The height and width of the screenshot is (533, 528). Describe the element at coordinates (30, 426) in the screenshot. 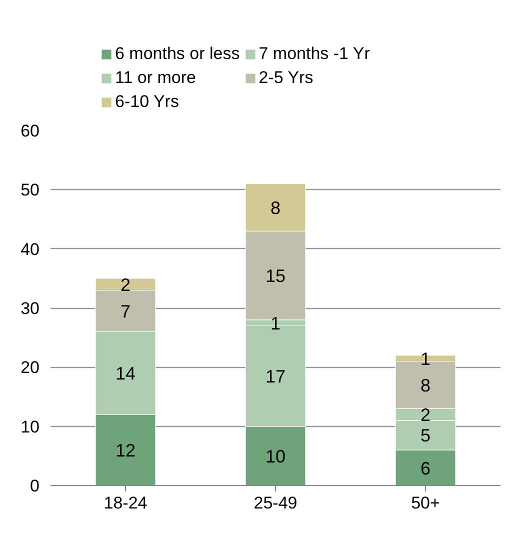

I see `y-tick-label: 10` at that location.